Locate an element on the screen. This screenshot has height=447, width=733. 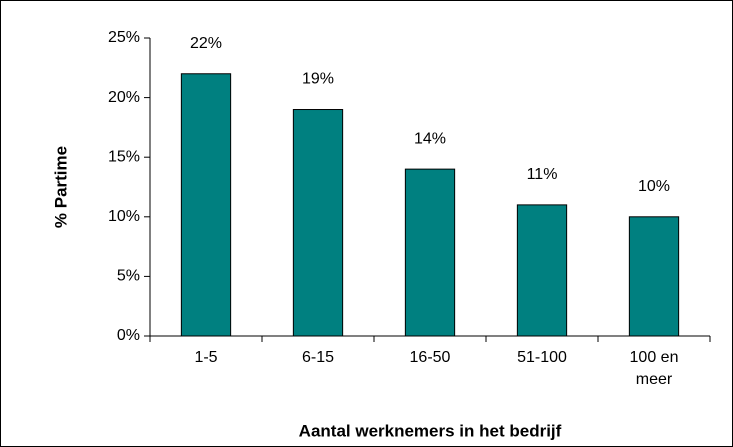
x-tick-label: 100 en meer is located at coordinates (654, 368).